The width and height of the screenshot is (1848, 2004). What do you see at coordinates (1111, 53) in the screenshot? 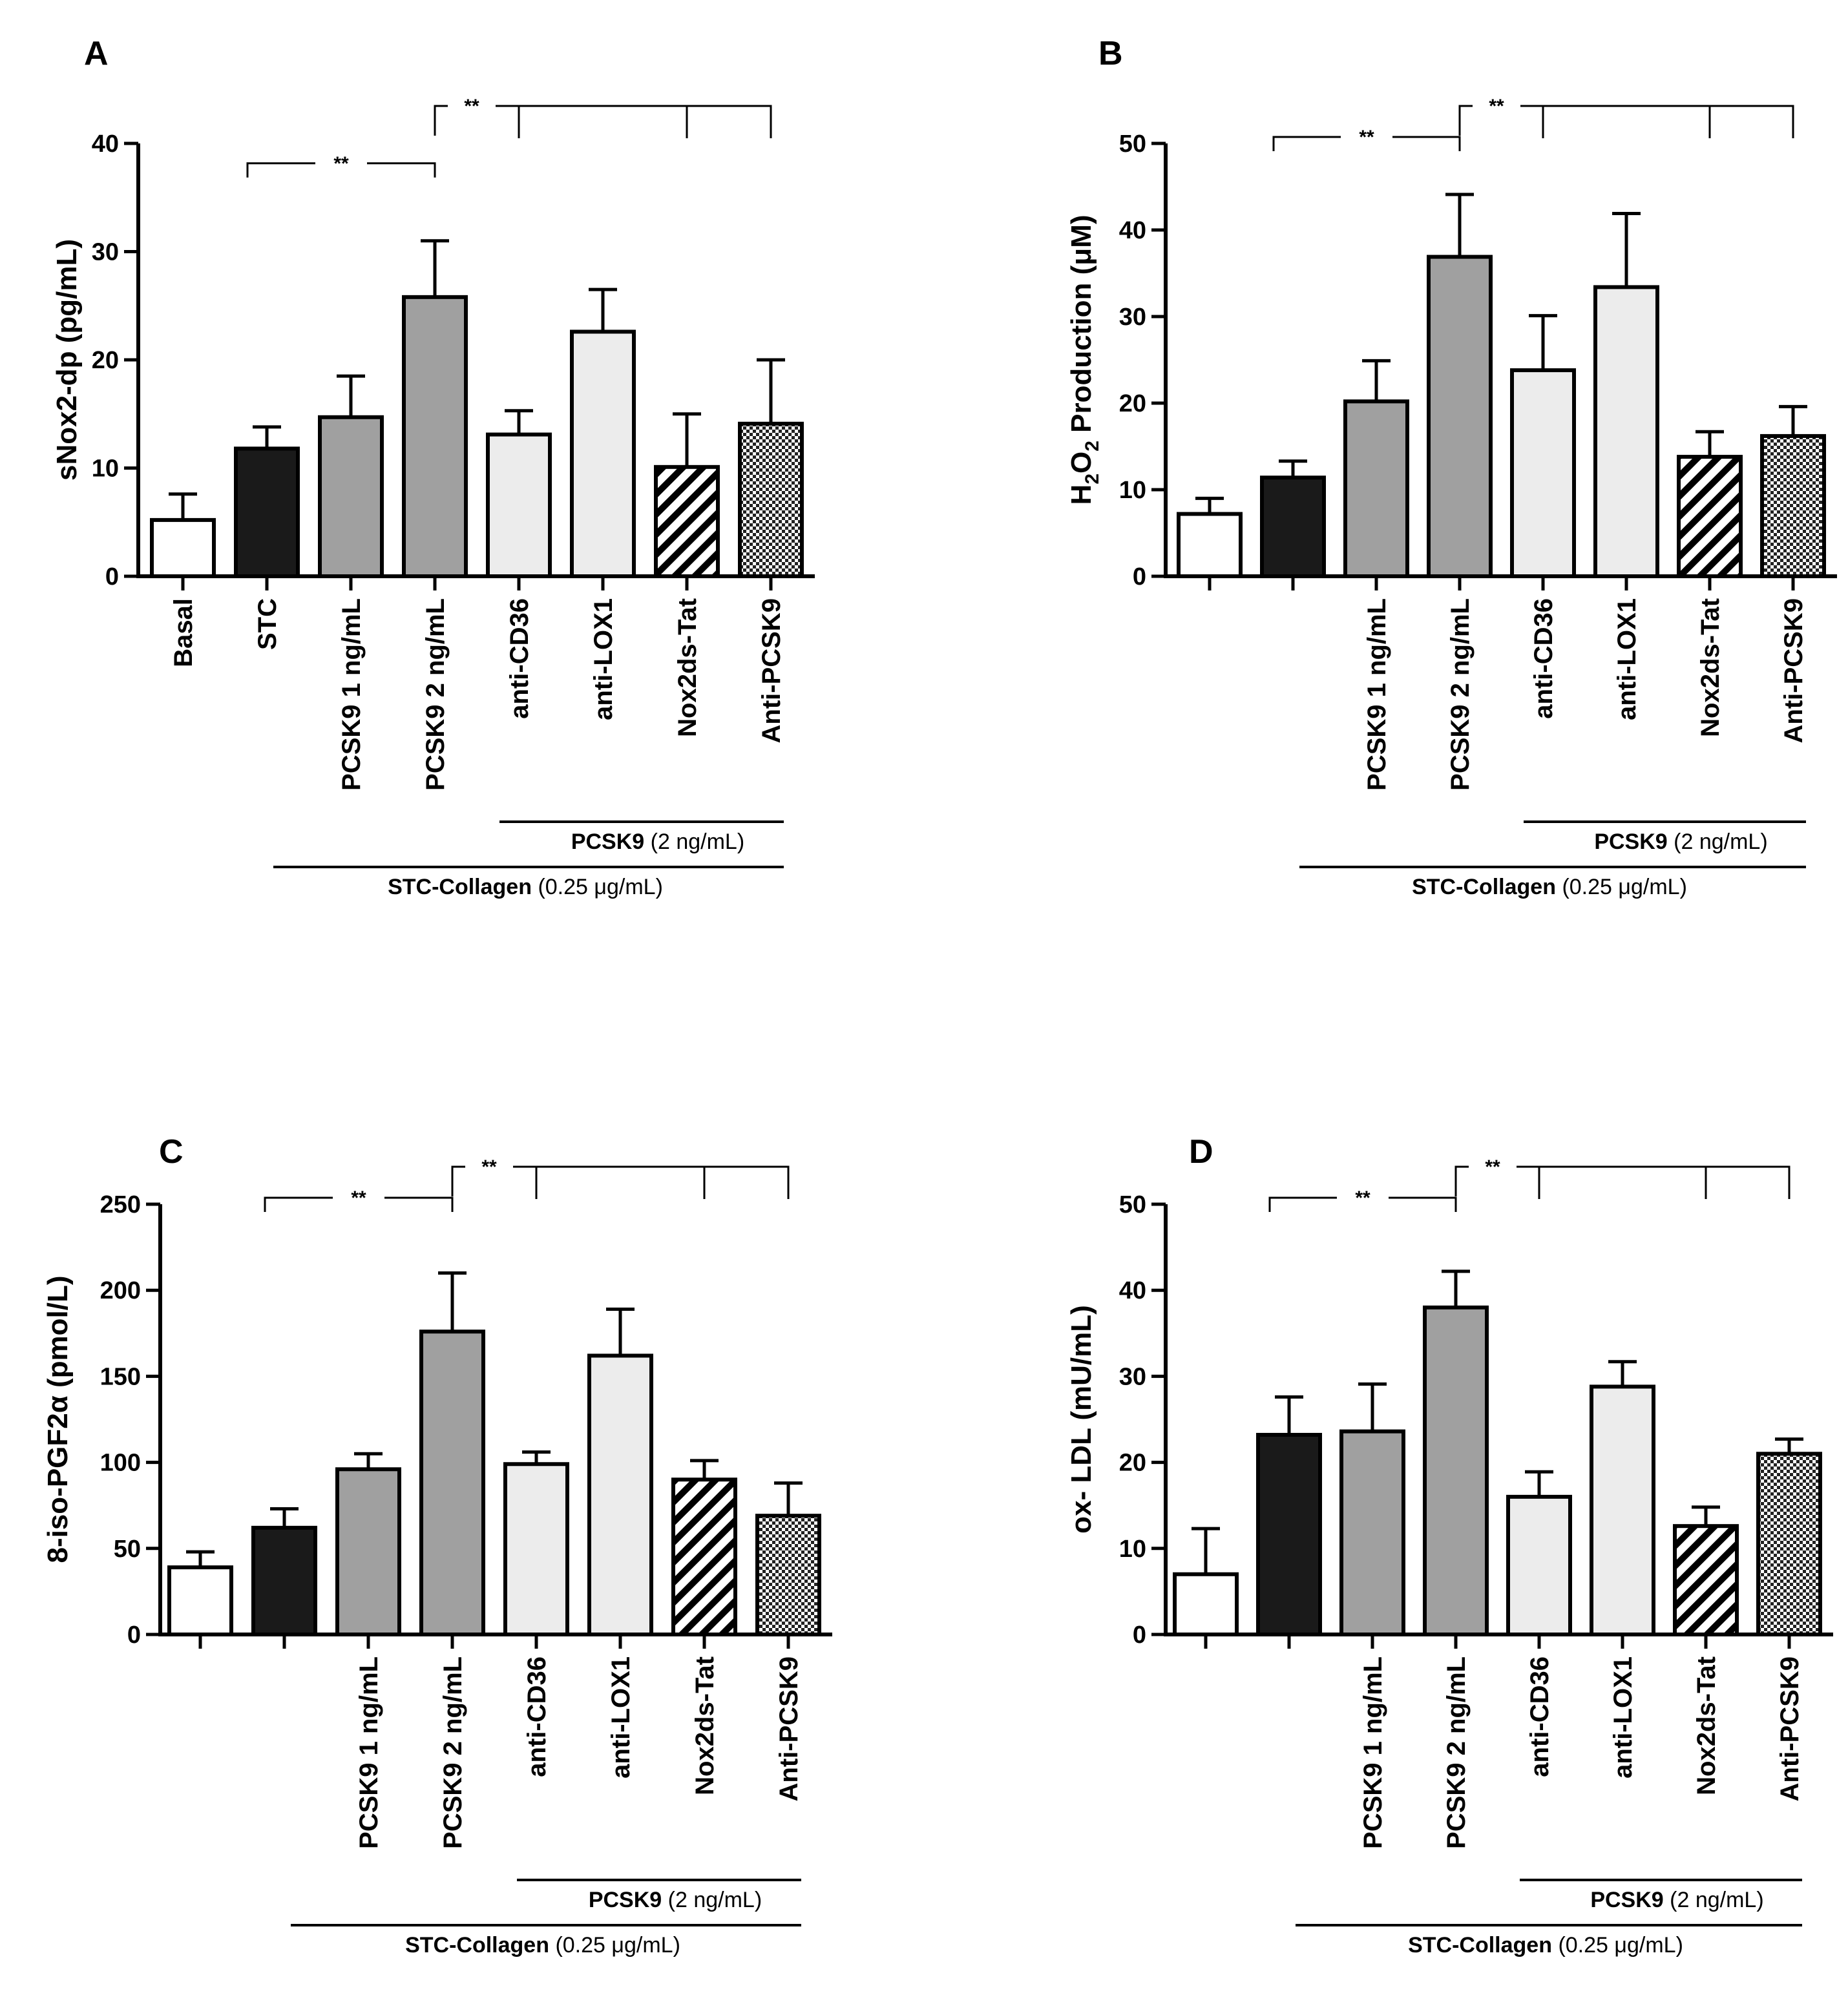
I see `panel-letter: B` at bounding box center [1111, 53].